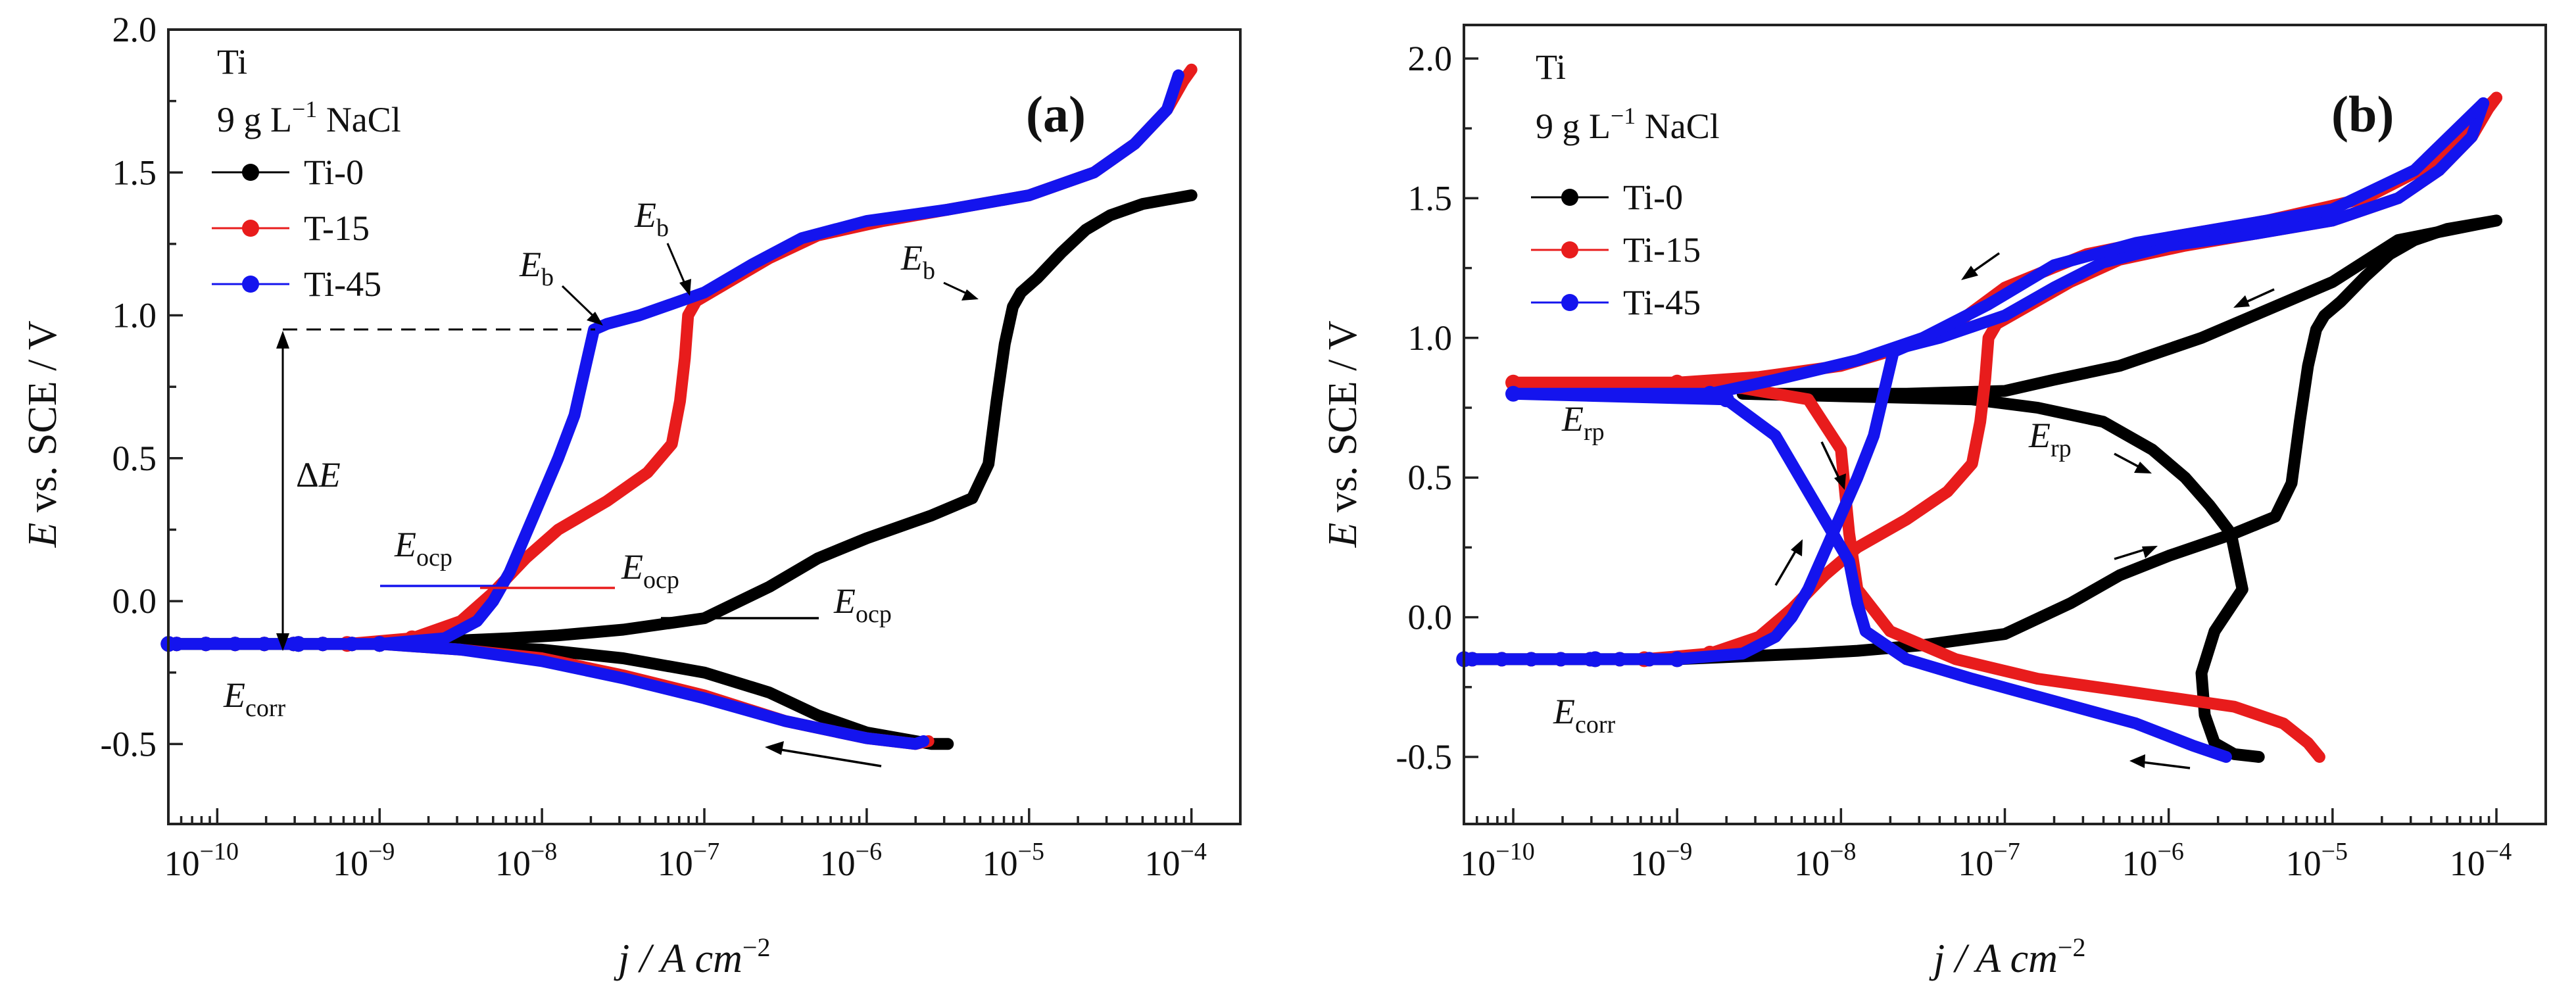  Describe the element at coordinates (1616, 302) in the screenshot. I see `panel-b-legend-entry-2: Ti-45` at that location.